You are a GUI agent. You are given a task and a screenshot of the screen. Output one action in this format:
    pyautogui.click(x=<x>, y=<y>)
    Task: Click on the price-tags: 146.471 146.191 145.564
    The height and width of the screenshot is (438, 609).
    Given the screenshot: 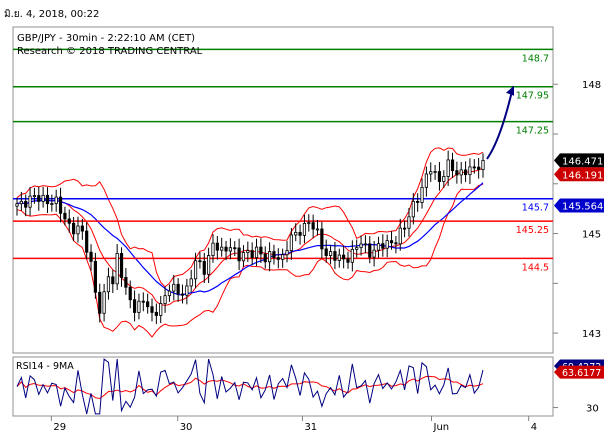 What is the action you would take?
    pyautogui.click(x=579, y=183)
    